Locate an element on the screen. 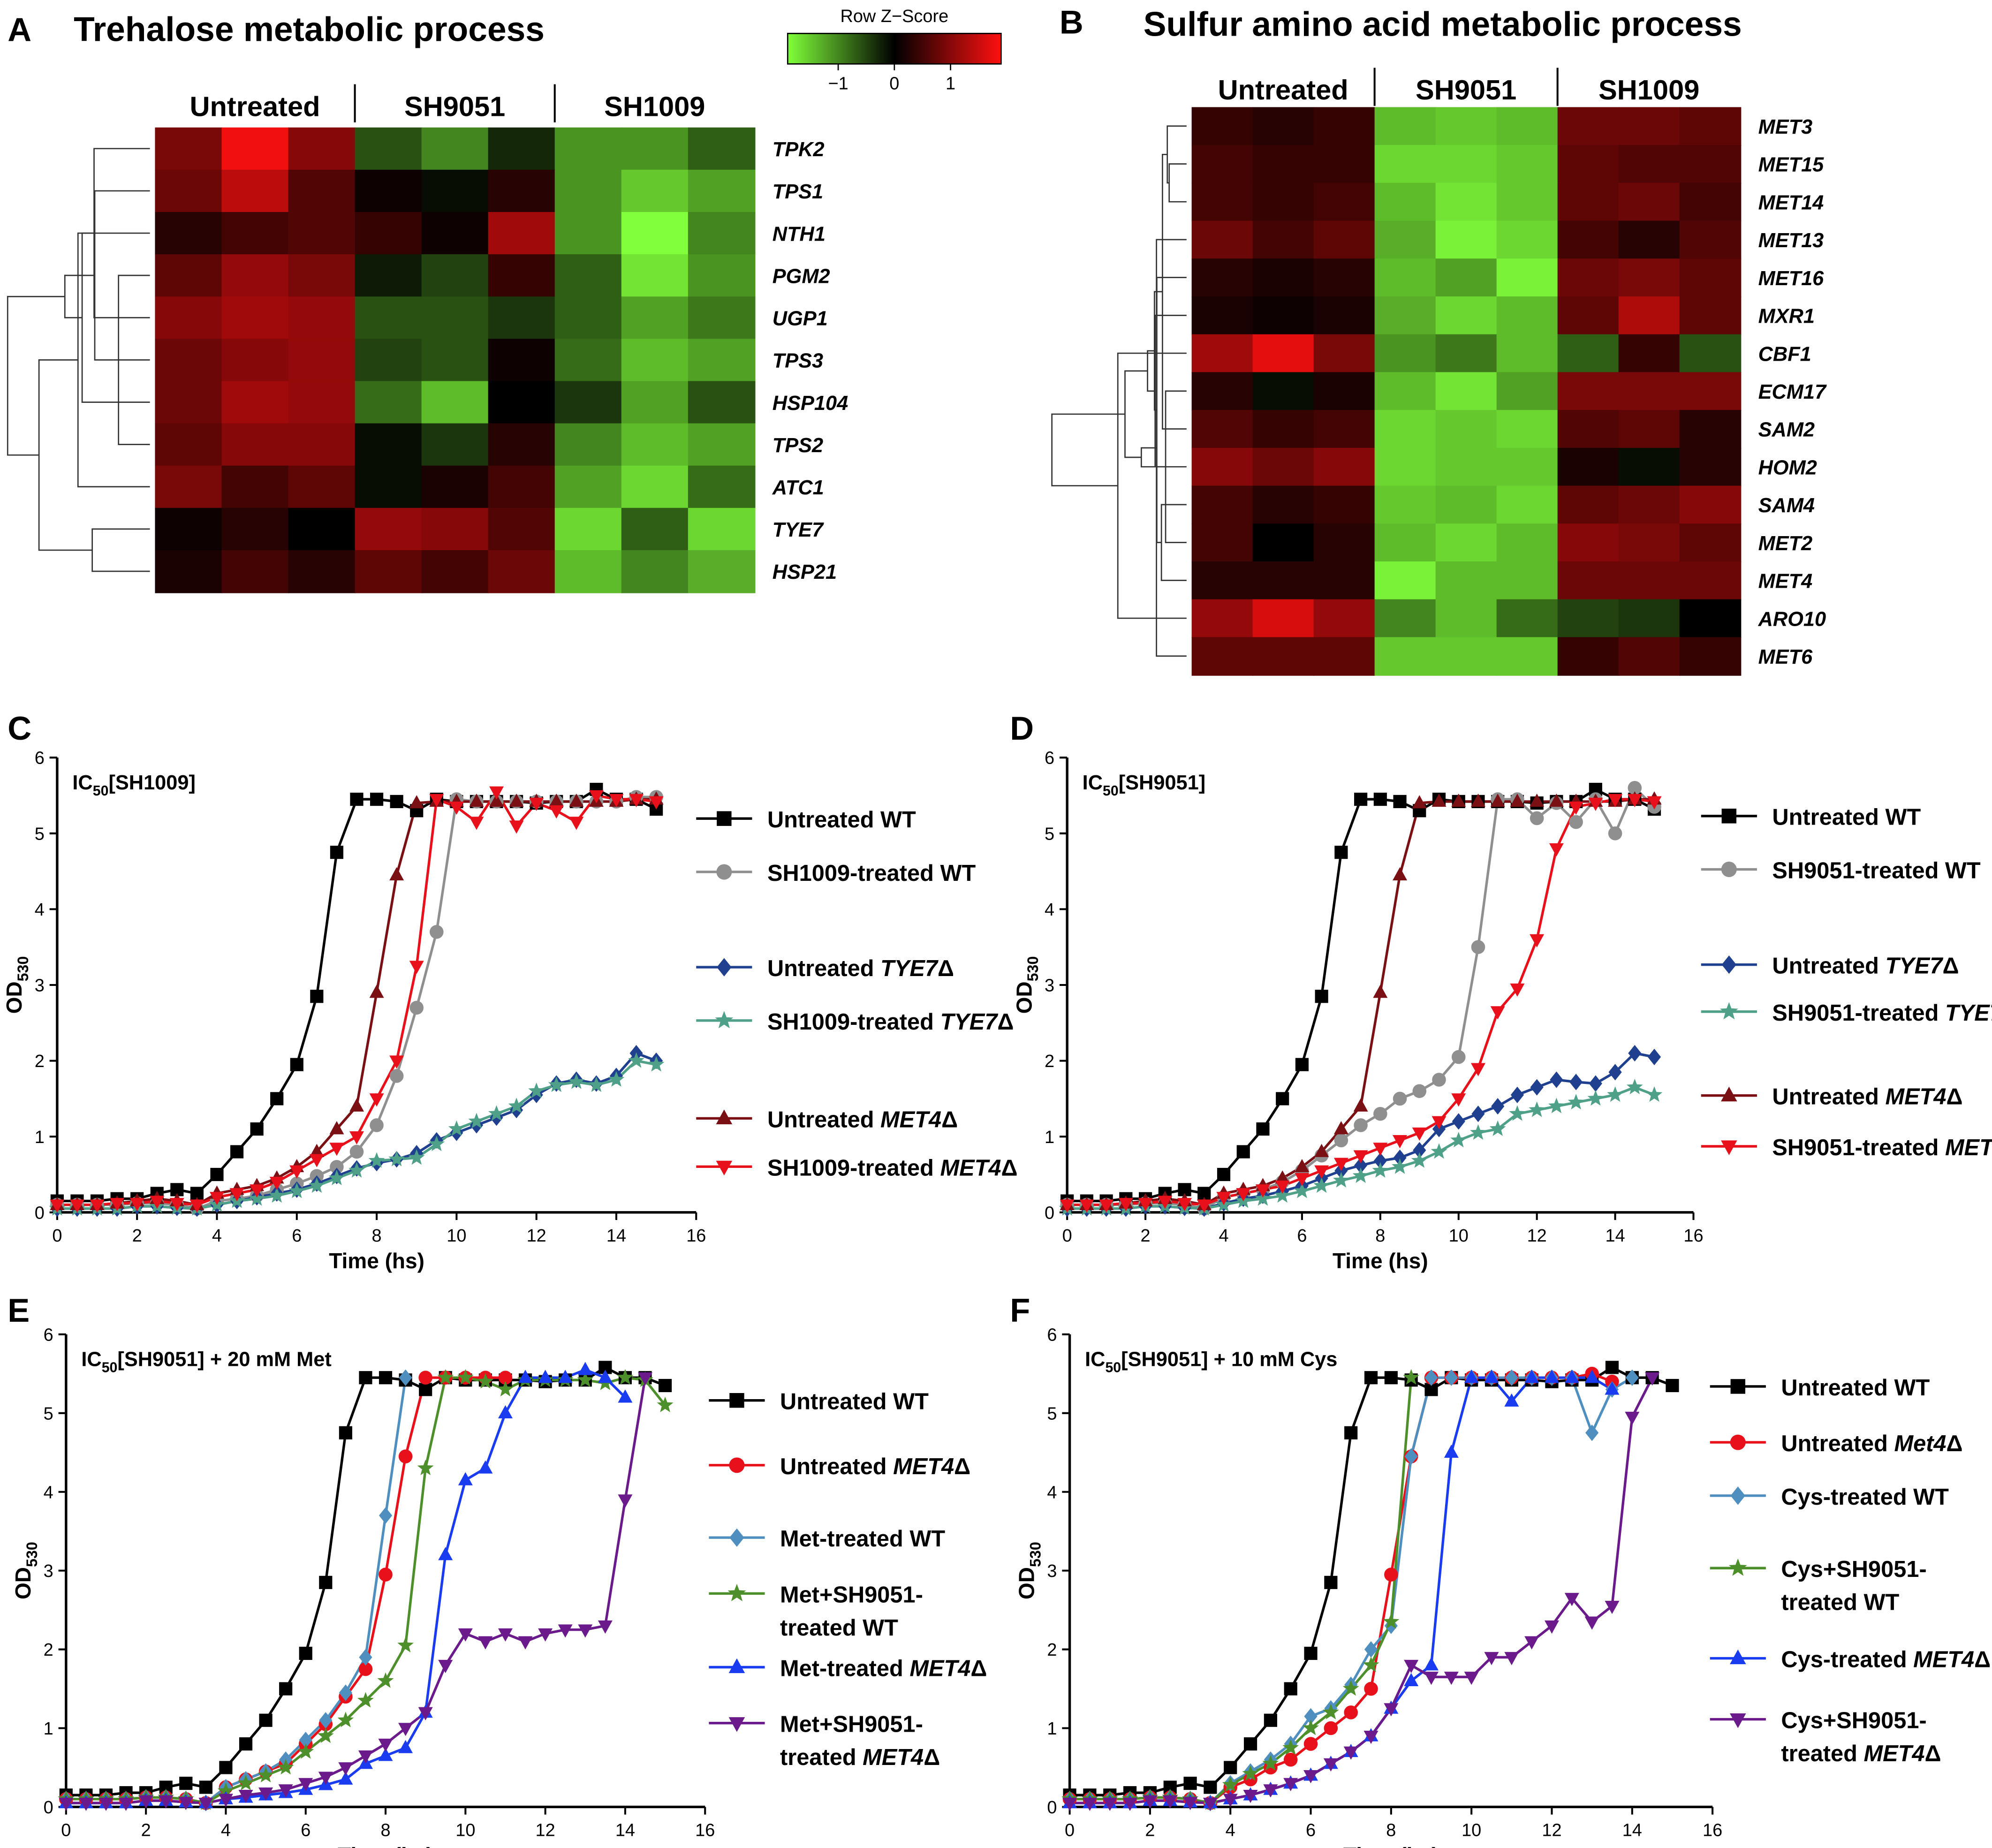 This screenshot has width=1992, height=1848. series-line is located at coordinates (357, 1131).